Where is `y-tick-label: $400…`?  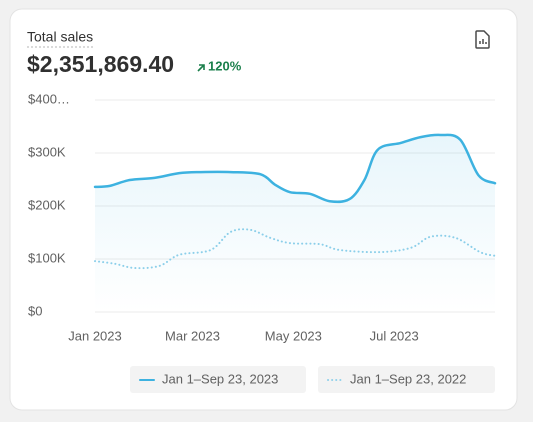
y-tick-label: $400… is located at coordinates (49, 98).